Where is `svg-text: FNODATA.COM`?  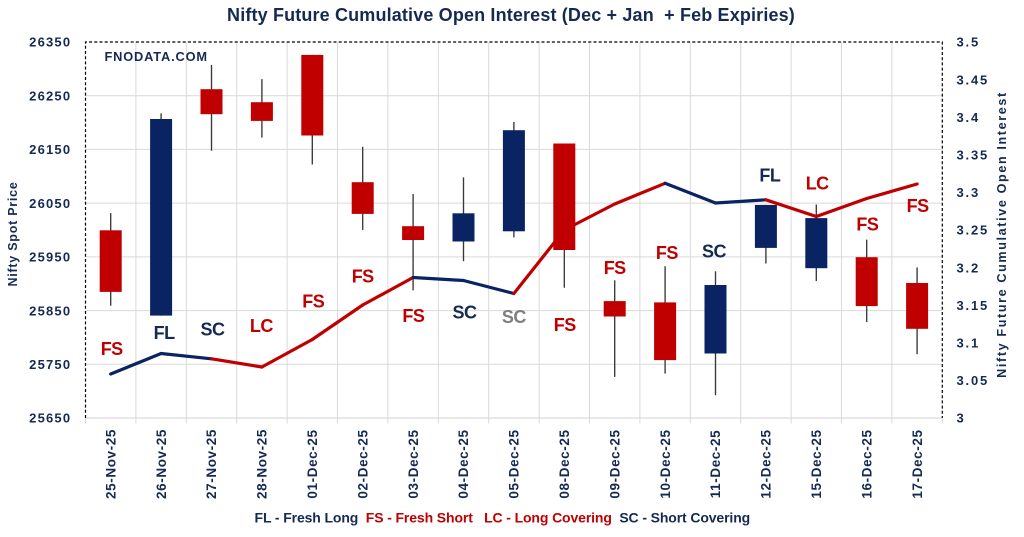 svg-text: FNODATA.COM is located at coordinates (156, 56).